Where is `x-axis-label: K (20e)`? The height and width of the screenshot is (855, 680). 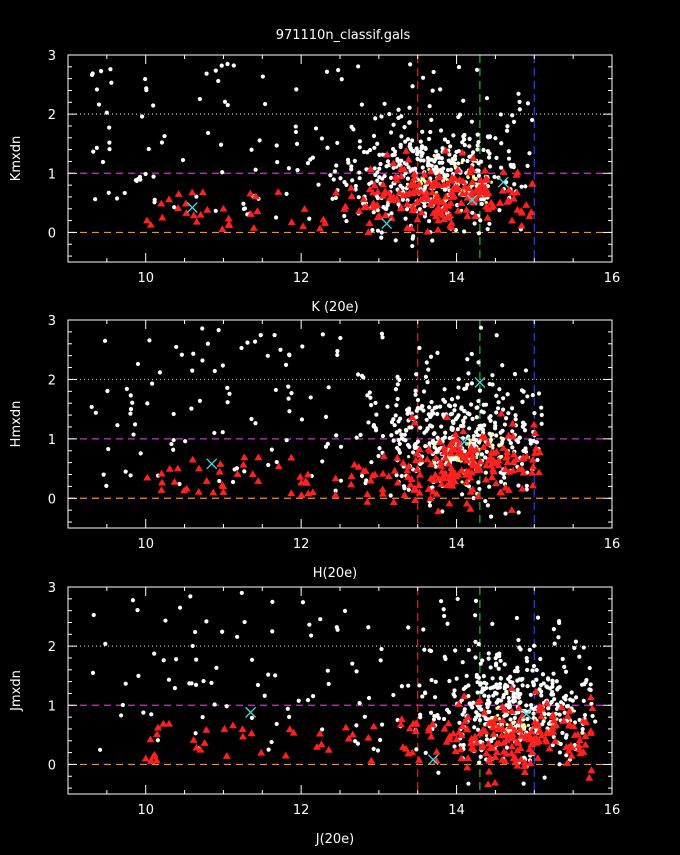 x-axis-label: K (20e) is located at coordinates (334, 307).